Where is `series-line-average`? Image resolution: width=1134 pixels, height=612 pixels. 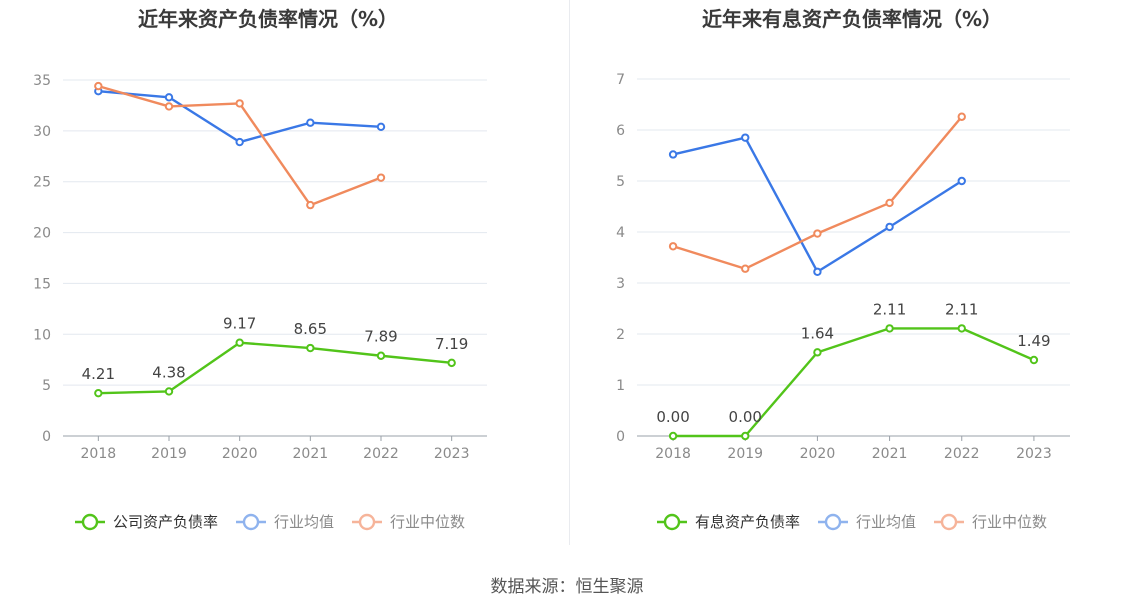 series-line-average is located at coordinates (817, 204).